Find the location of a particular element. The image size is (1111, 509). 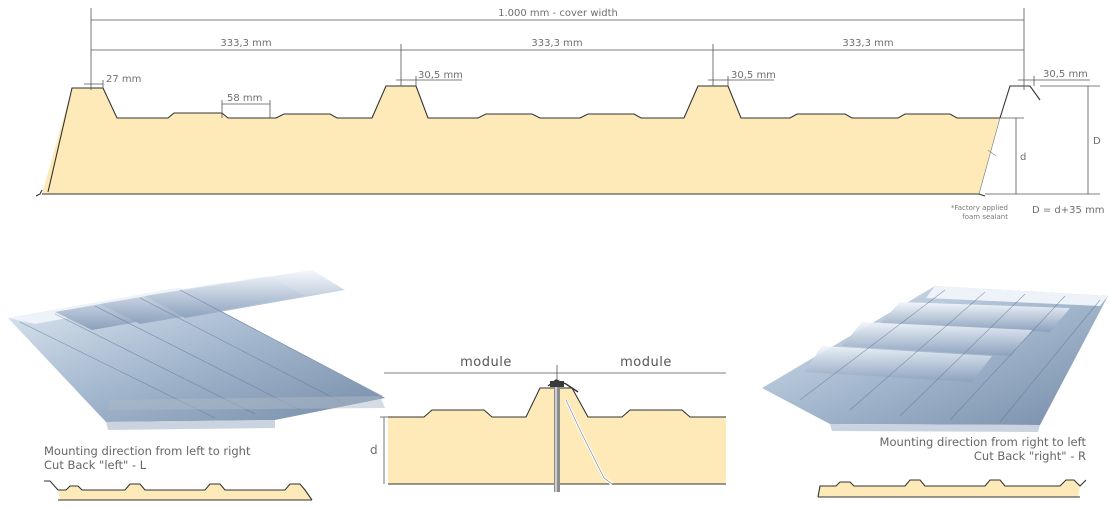

fastener-head is located at coordinates (557, 384).